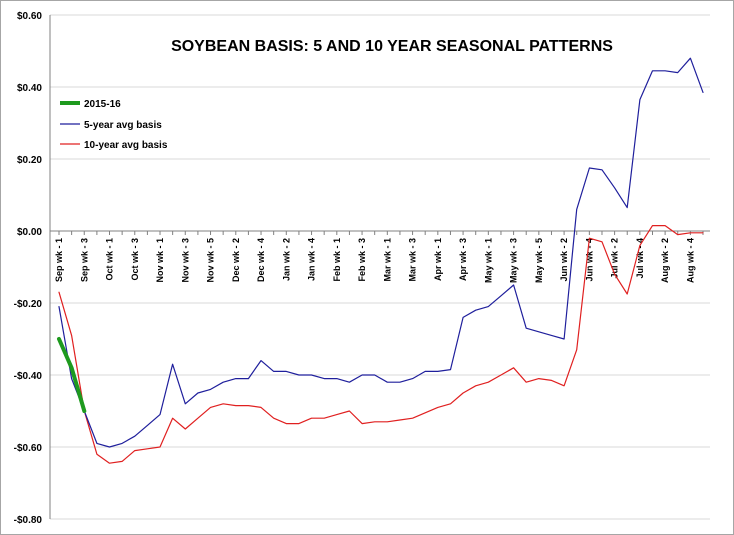 The image size is (734, 535). What do you see at coordinates (665, 260) in the screenshot?
I see `x-tick-label: Aug wk - 2` at bounding box center [665, 260].